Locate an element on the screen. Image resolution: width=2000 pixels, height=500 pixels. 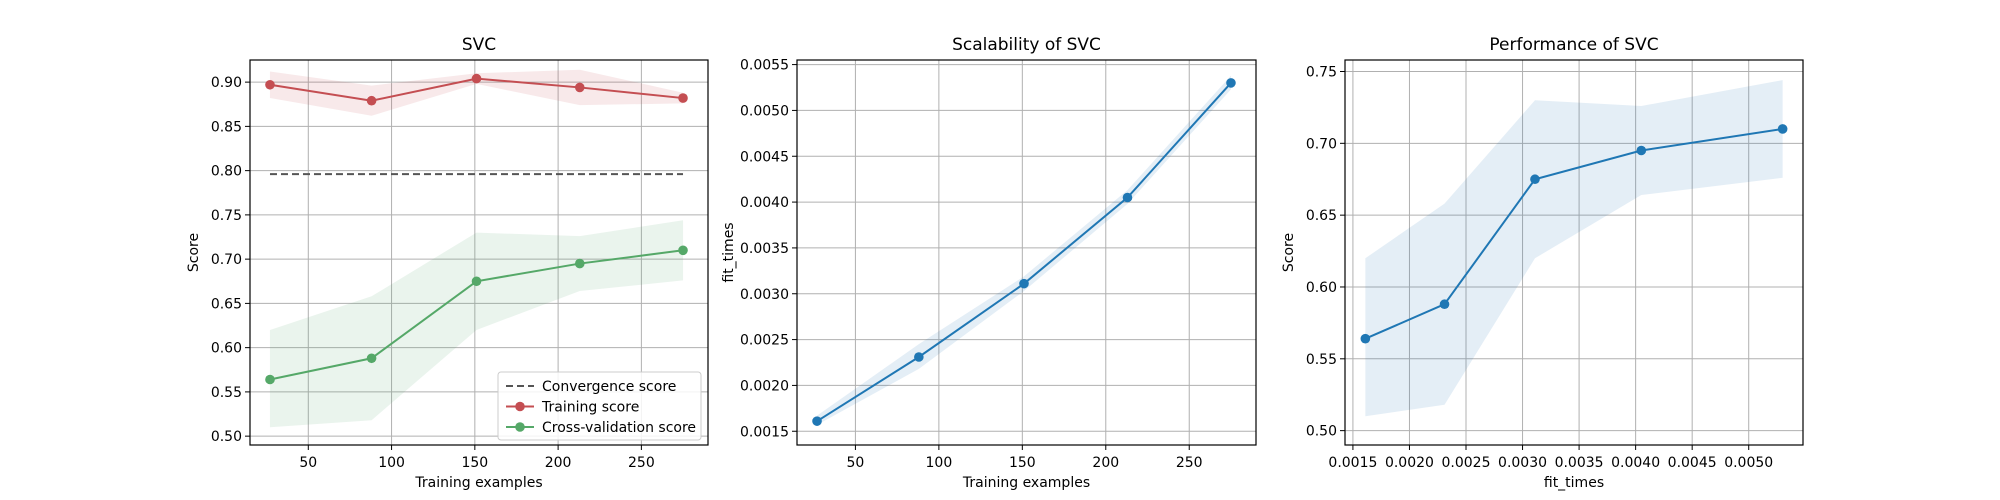
legend-box is located at coordinates (599, 406).